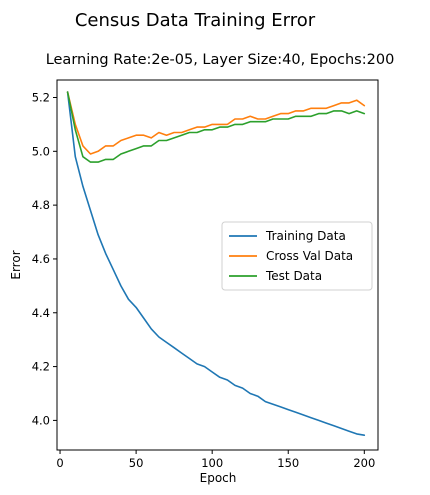  What do you see at coordinates (364, 463) in the screenshot?
I see `x-tick-label: 200` at bounding box center [364, 463].